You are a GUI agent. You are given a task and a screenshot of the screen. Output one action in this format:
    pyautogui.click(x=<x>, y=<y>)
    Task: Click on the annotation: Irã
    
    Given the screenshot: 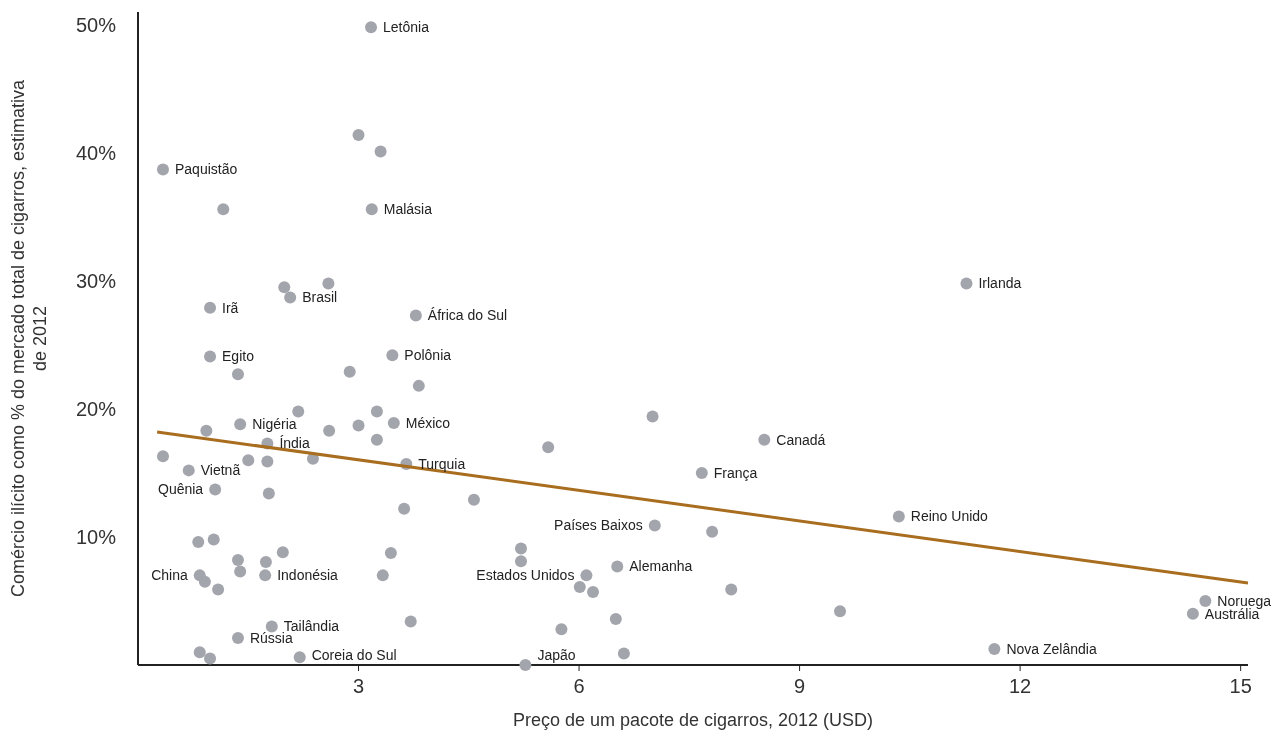 What is the action you would take?
    pyautogui.click(x=230, y=307)
    